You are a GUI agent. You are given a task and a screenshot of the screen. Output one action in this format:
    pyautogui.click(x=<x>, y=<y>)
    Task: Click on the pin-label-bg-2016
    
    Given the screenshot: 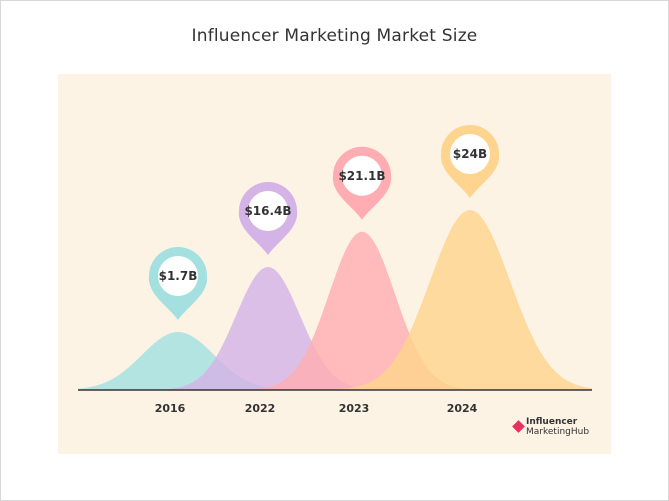 What is the action you would take?
    pyautogui.click(x=178, y=276)
    